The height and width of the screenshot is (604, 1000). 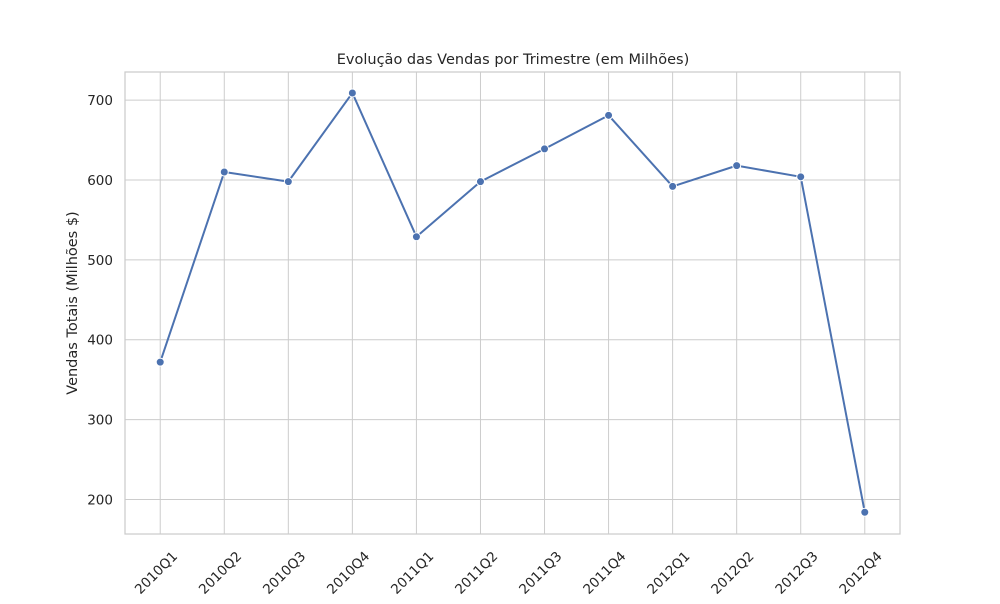 I want to click on y-tick-label: 200, so click(x=100, y=500).